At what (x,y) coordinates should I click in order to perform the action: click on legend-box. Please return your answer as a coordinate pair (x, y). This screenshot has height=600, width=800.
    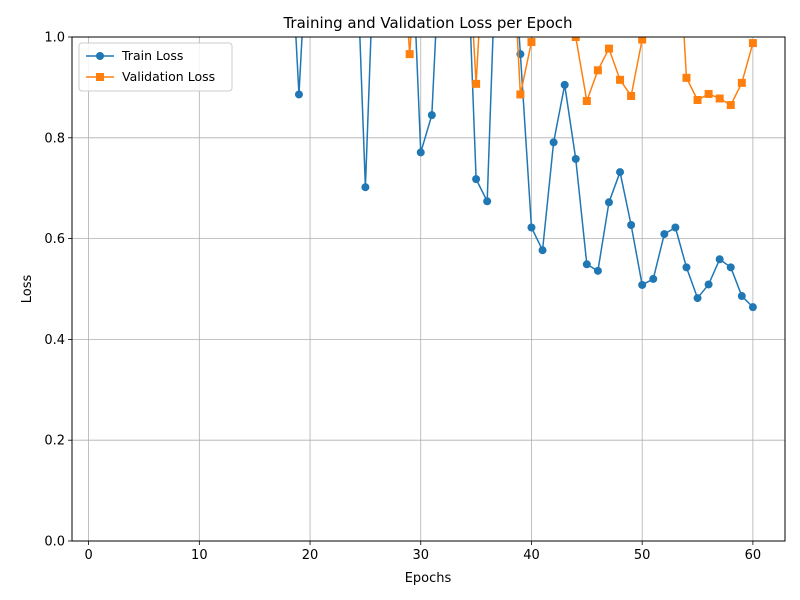
    Looking at the image, I should click on (155, 67).